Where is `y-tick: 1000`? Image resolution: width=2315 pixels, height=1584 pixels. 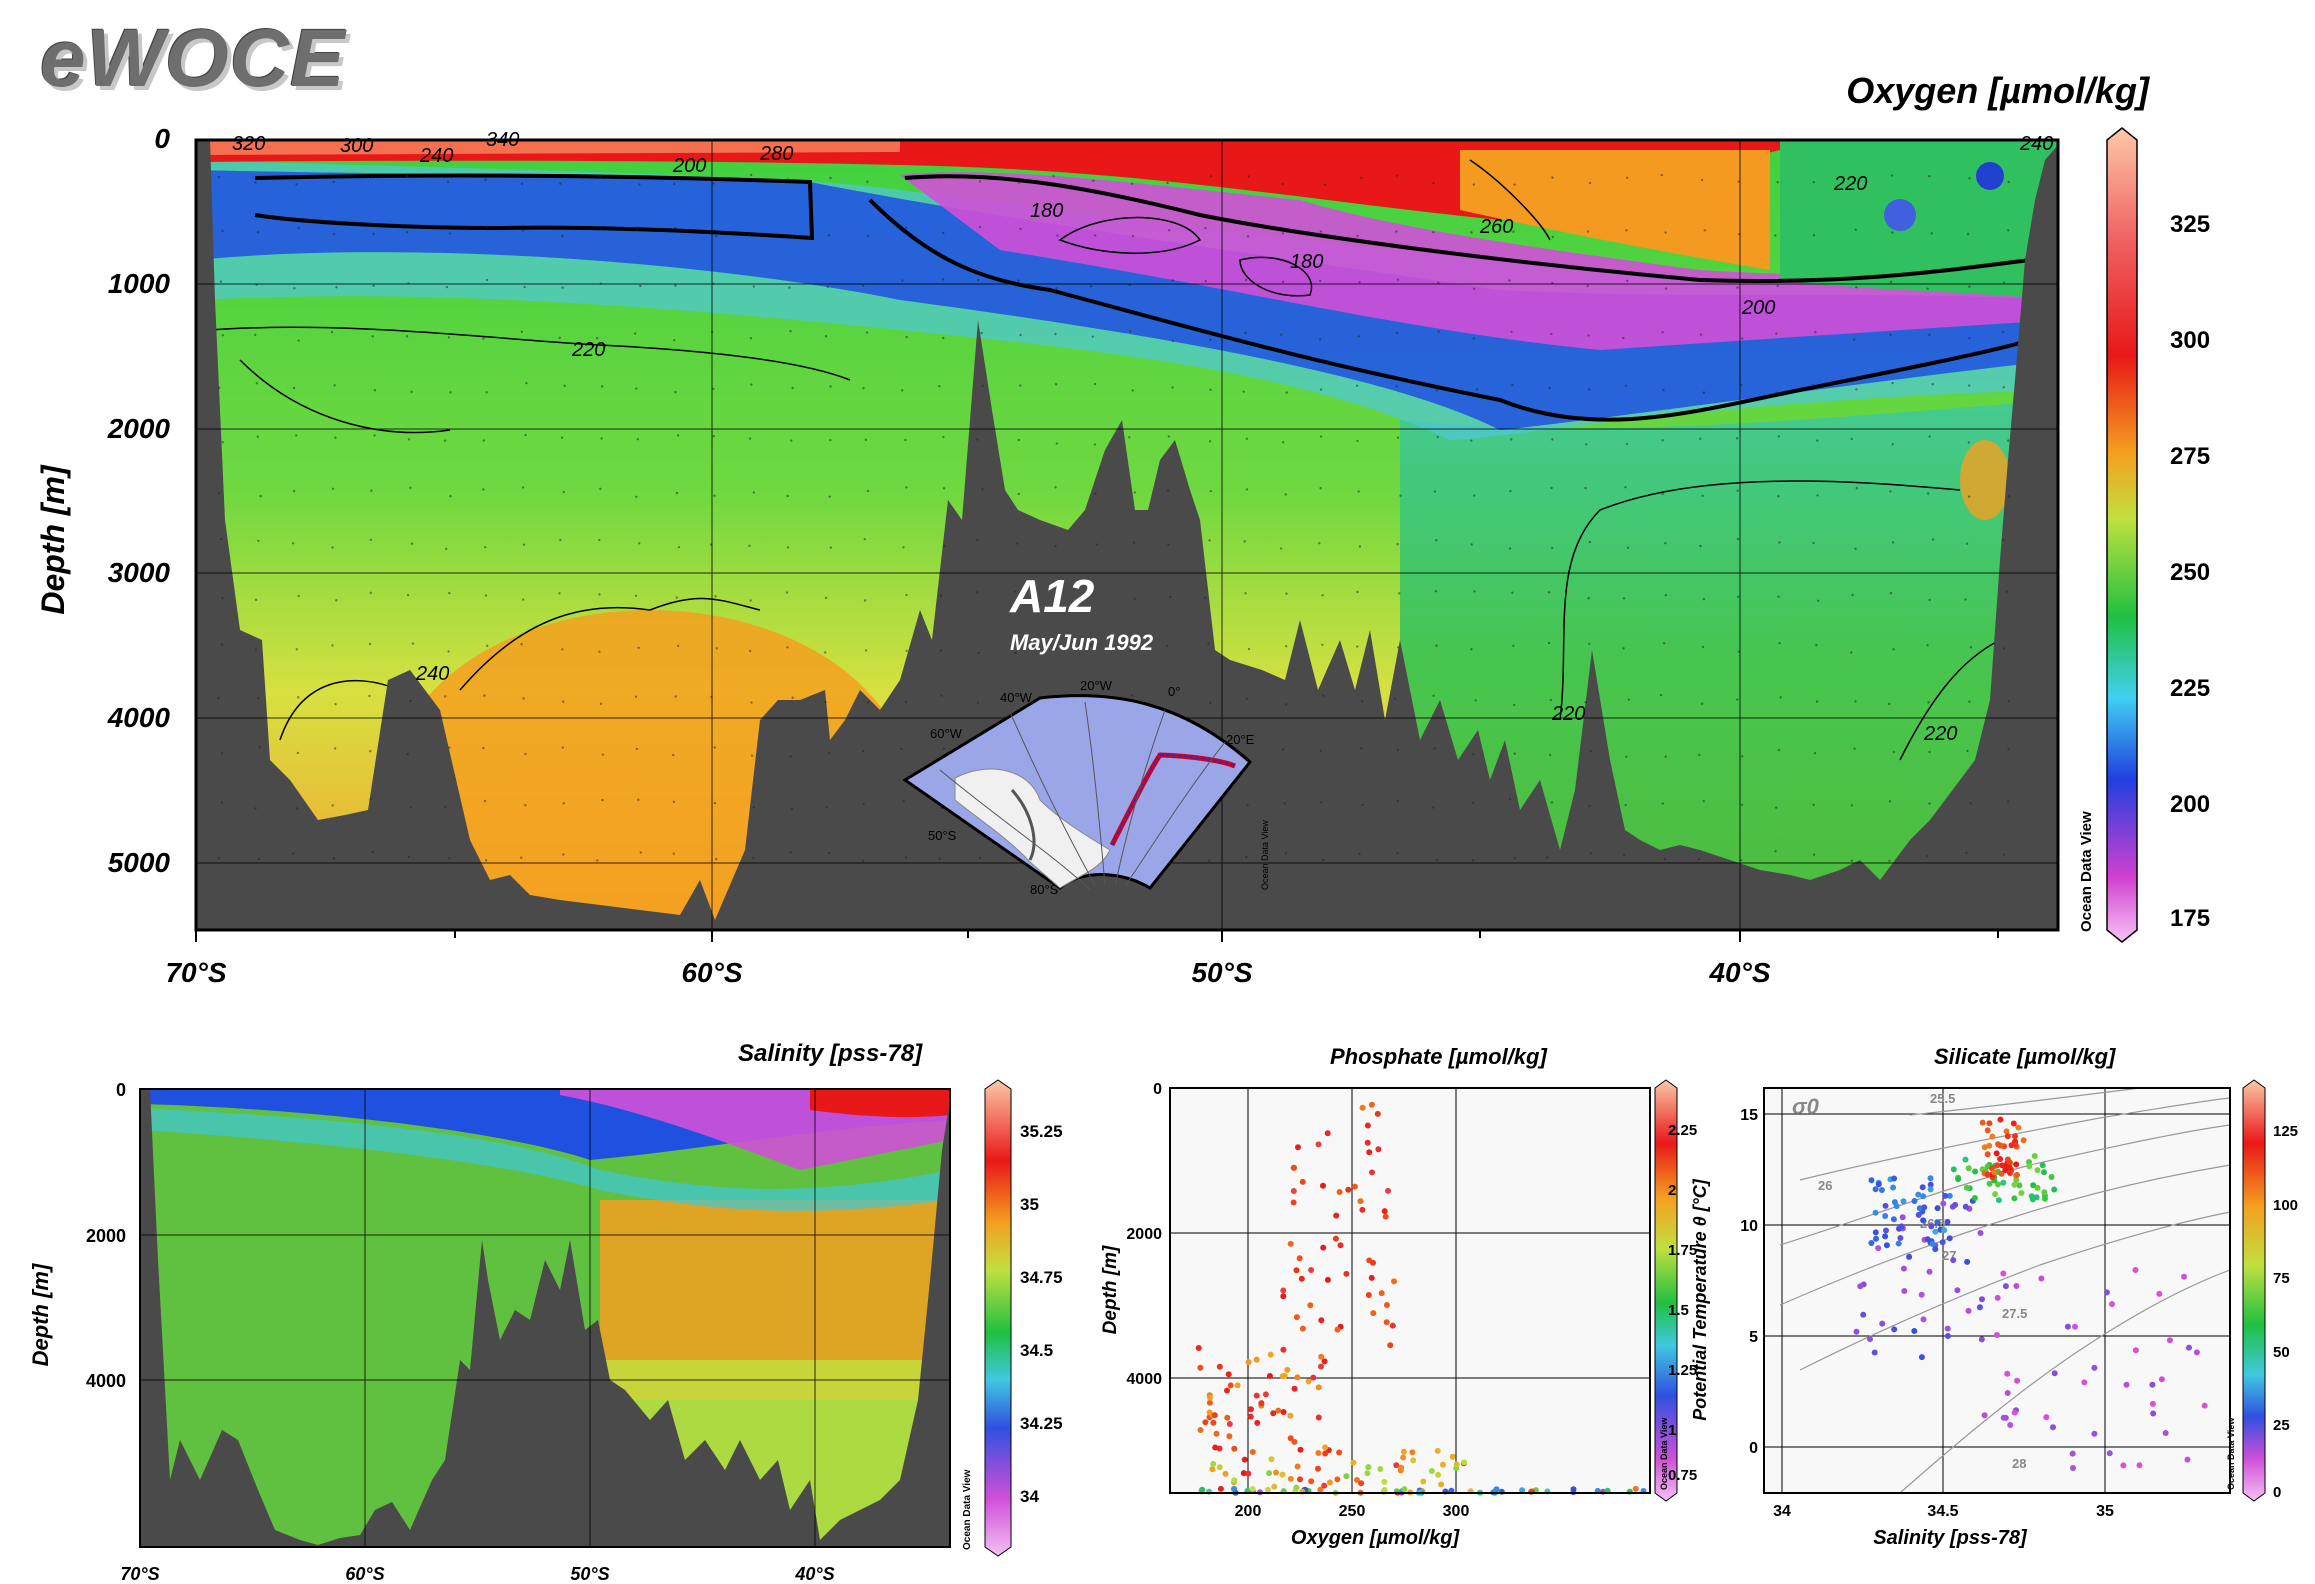 y-tick: 1000 is located at coordinates (139, 283).